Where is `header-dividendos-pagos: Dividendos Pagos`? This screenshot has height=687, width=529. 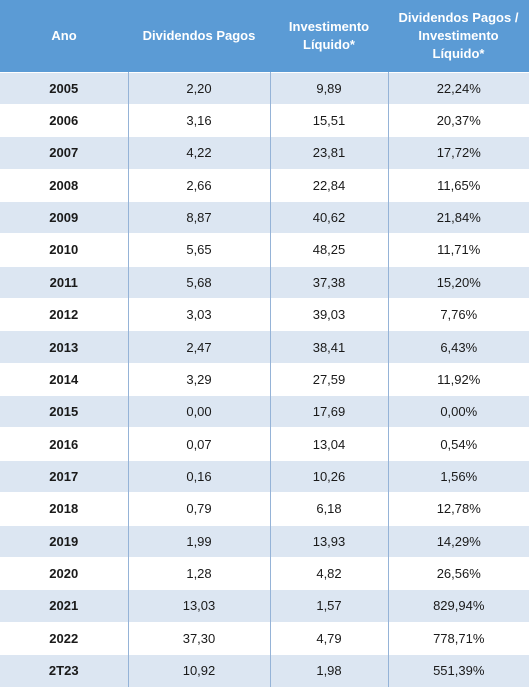 header-dividendos-pagos: Dividendos Pagos is located at coordinates (199, 36).